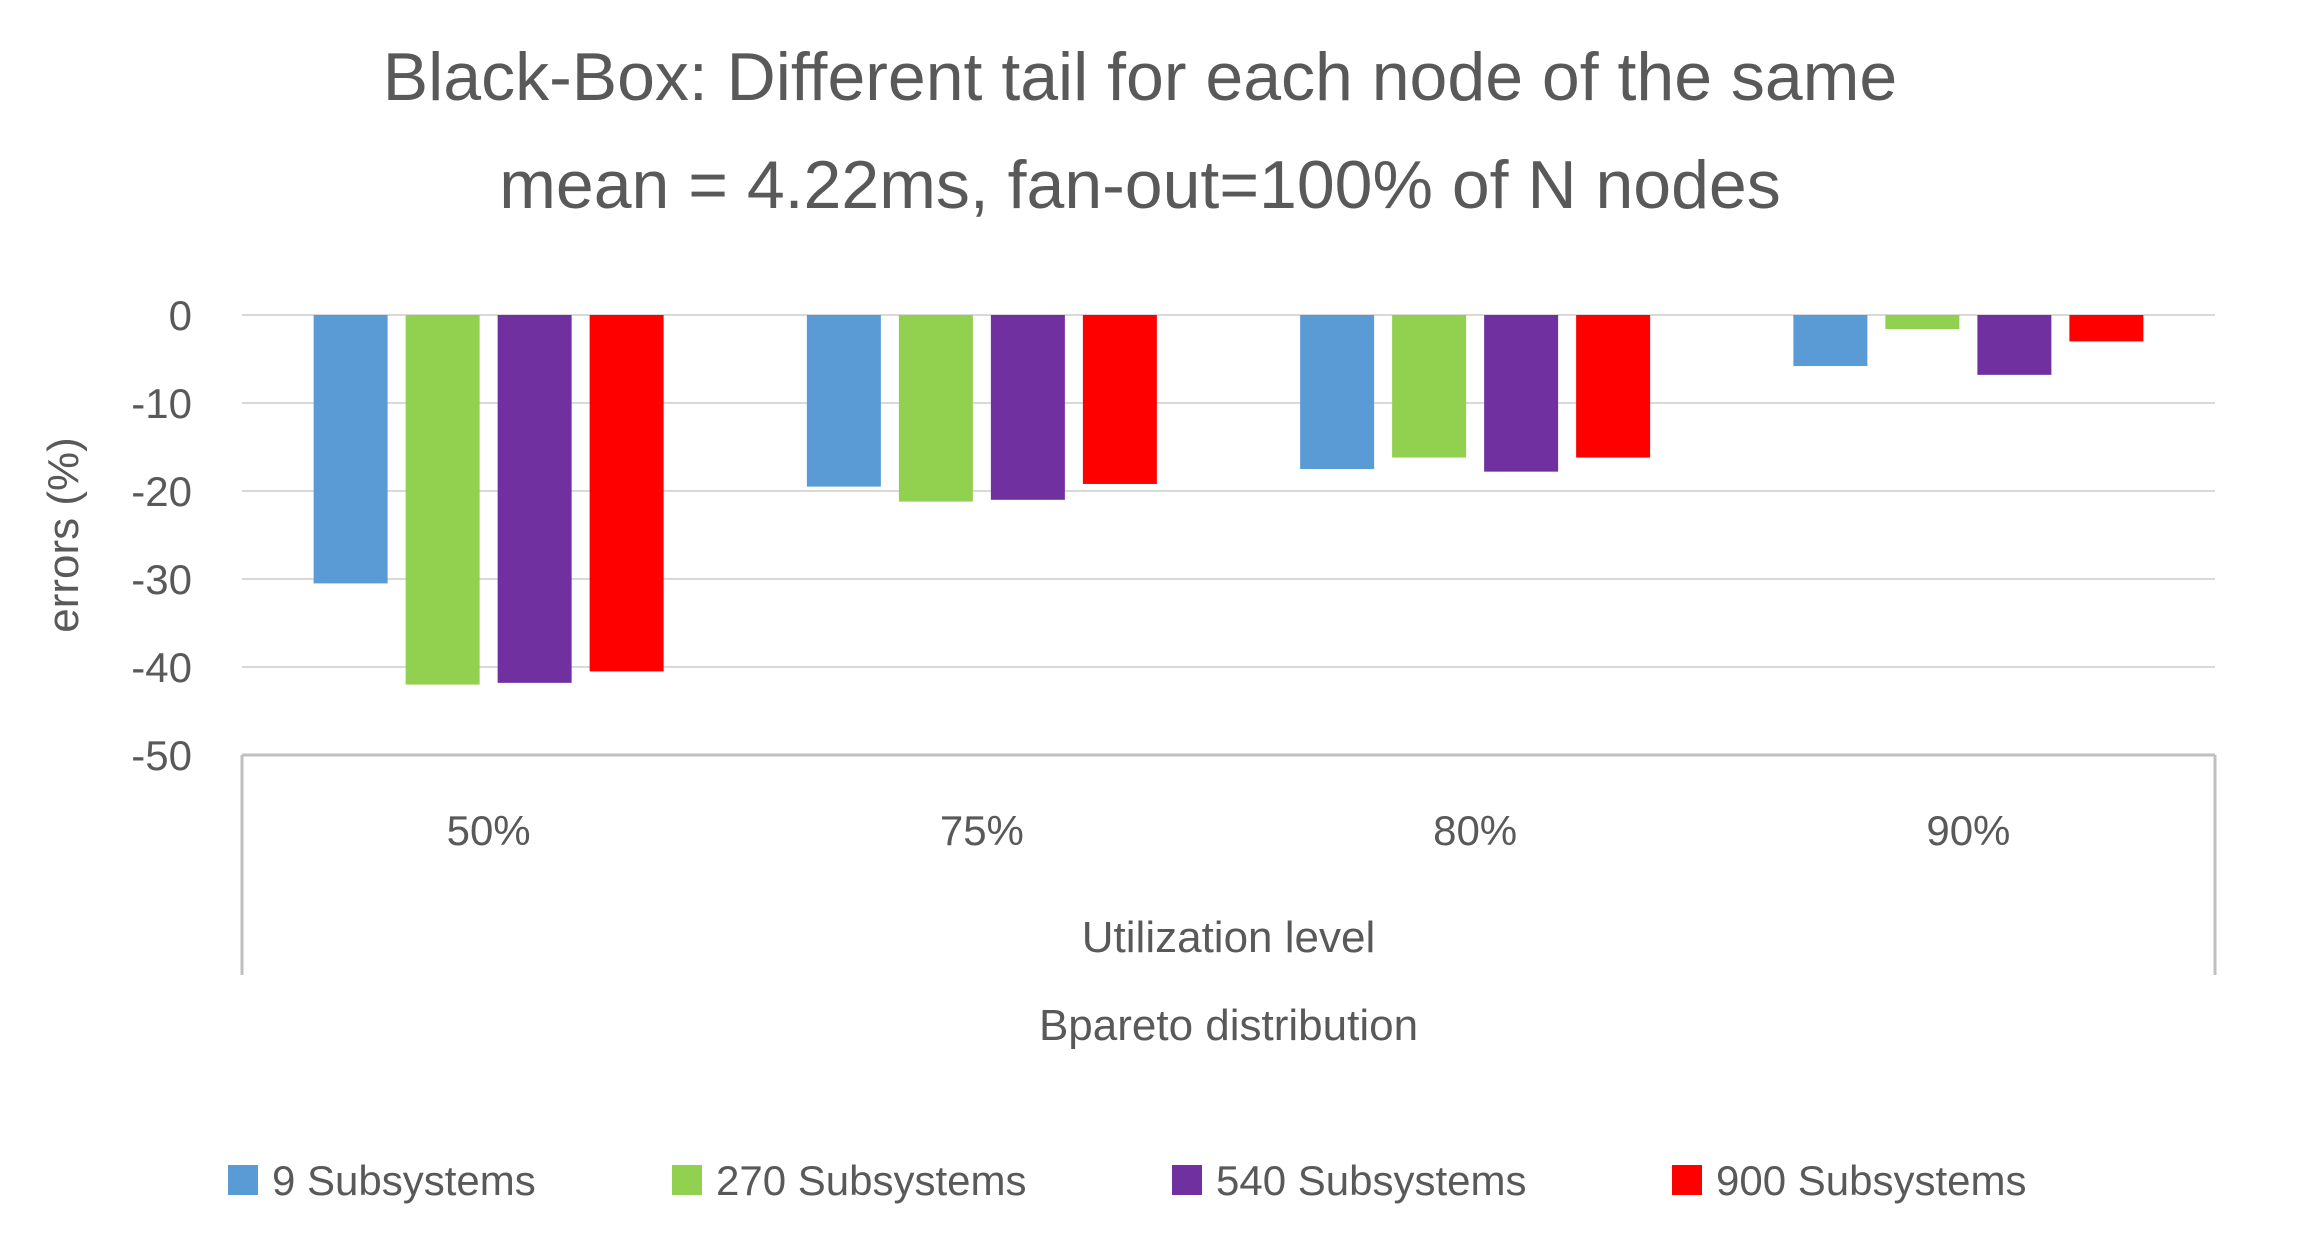 The height and width of the screenshot is (1246, 2303). I want to click on y-axis-title: errors (%), so click(63, 535).